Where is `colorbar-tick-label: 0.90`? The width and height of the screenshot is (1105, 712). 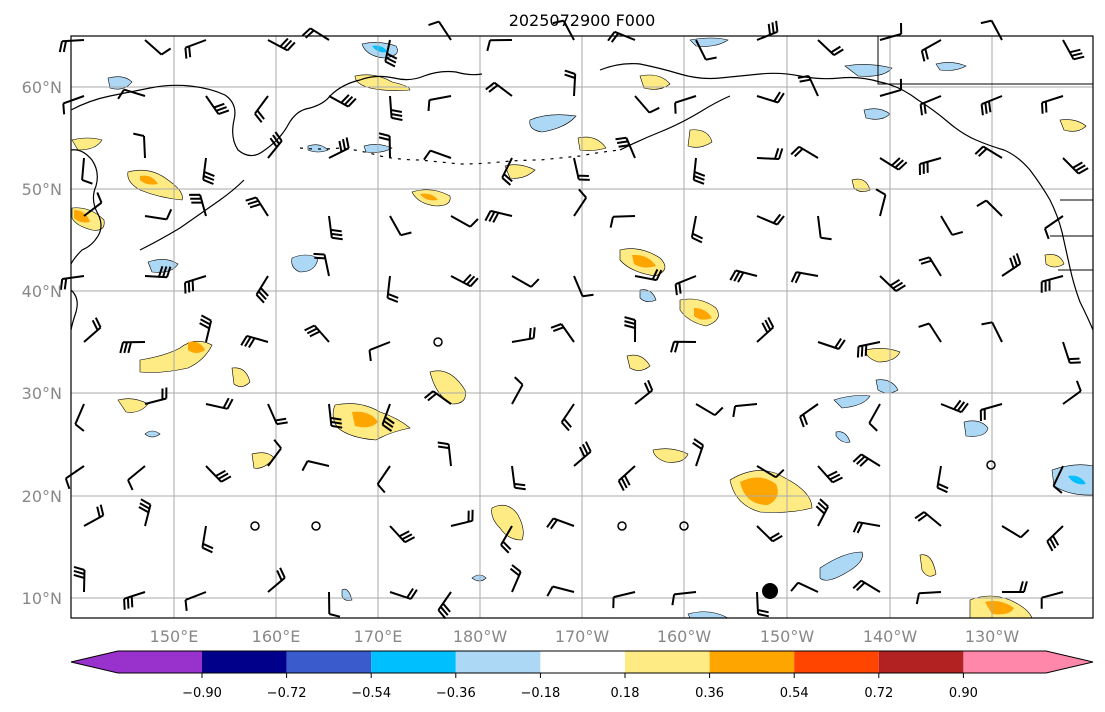 colorbar-tick-label: 0.90 is located at coordinates (963, 693).